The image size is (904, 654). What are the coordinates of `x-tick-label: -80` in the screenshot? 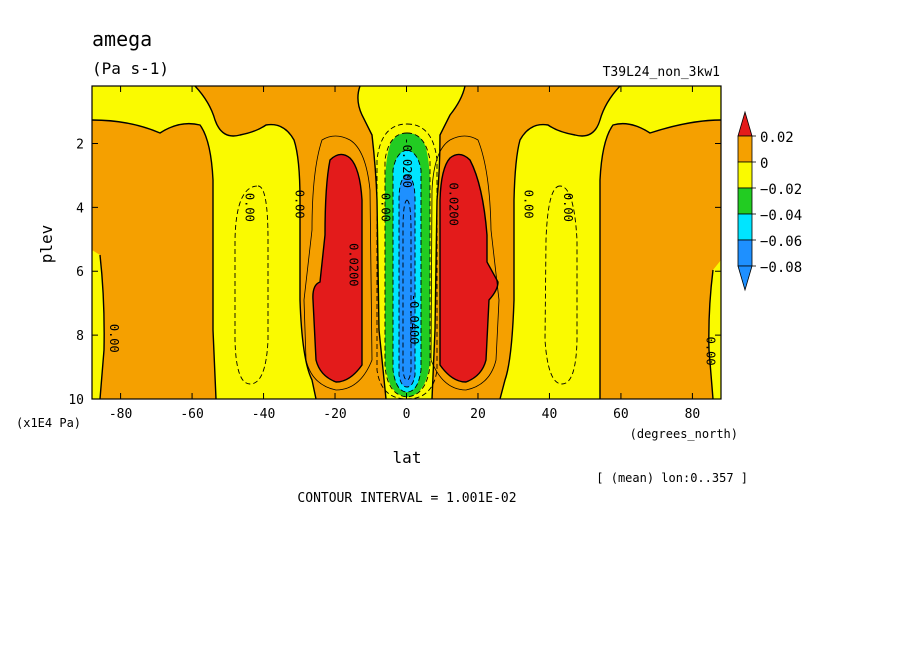 It's located at (120, 414).